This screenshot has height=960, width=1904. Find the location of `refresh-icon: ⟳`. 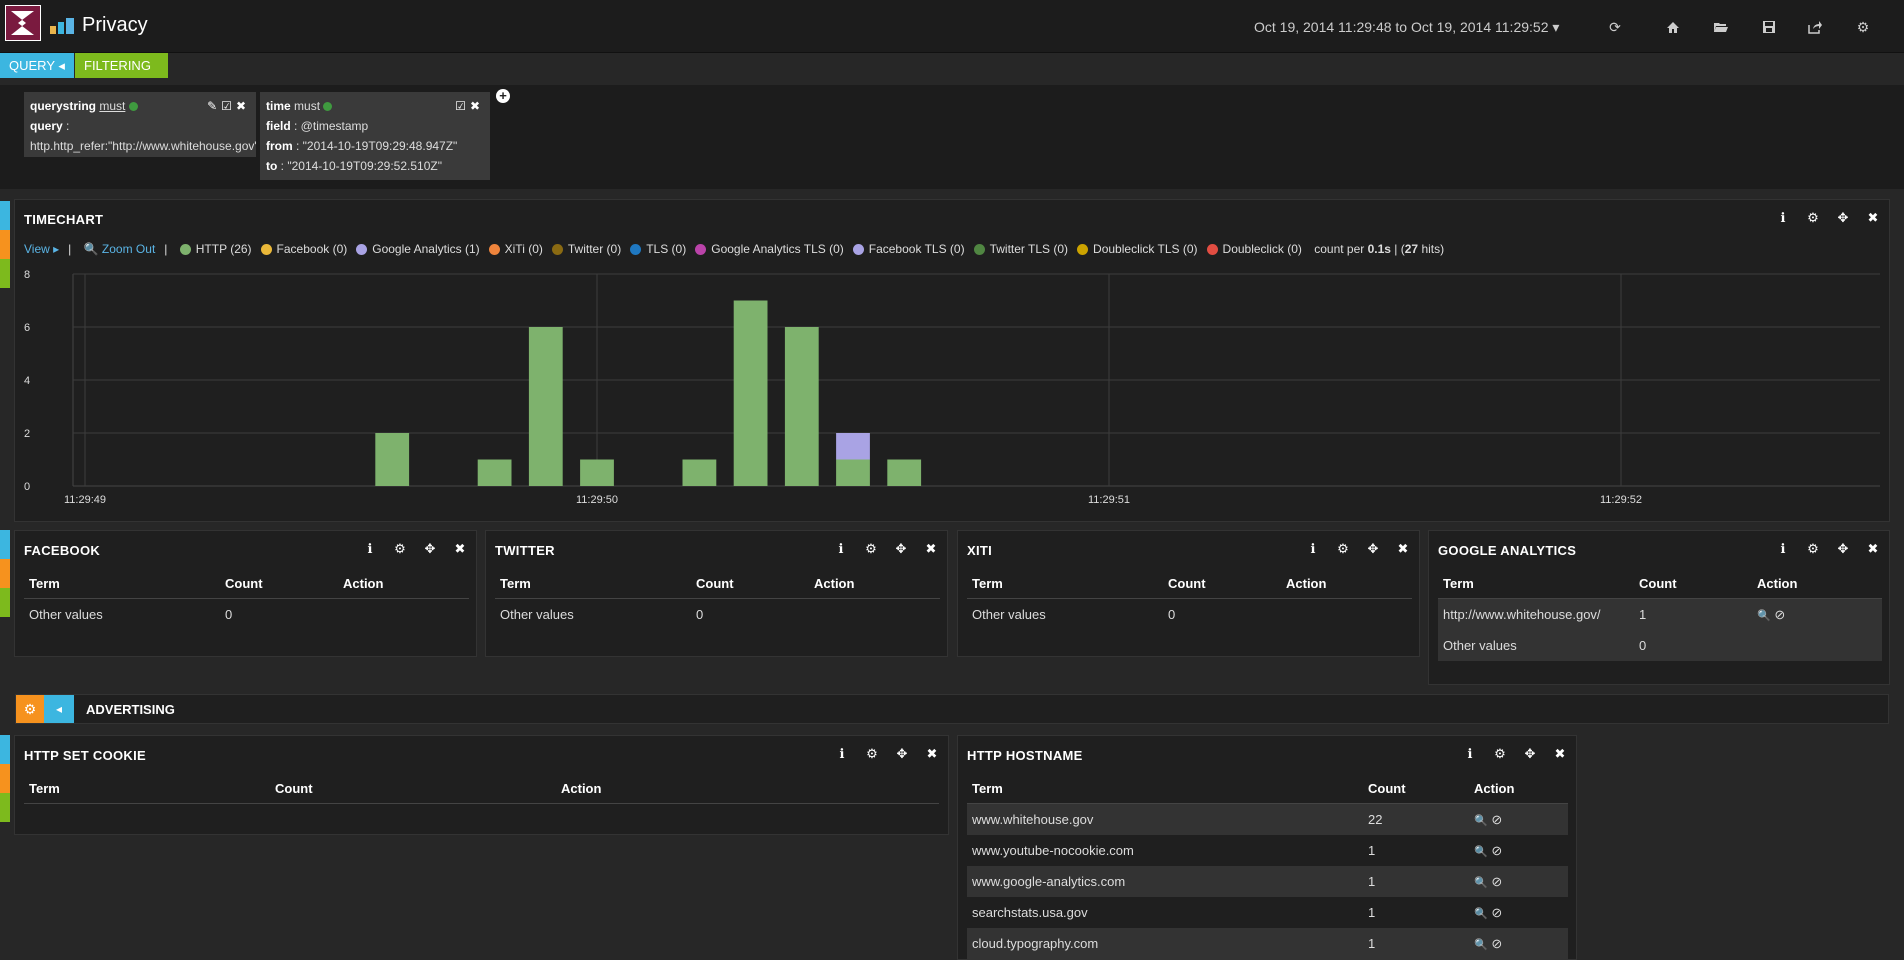

refresh-icon: ⟳ is located at coordinates (1615, 26).